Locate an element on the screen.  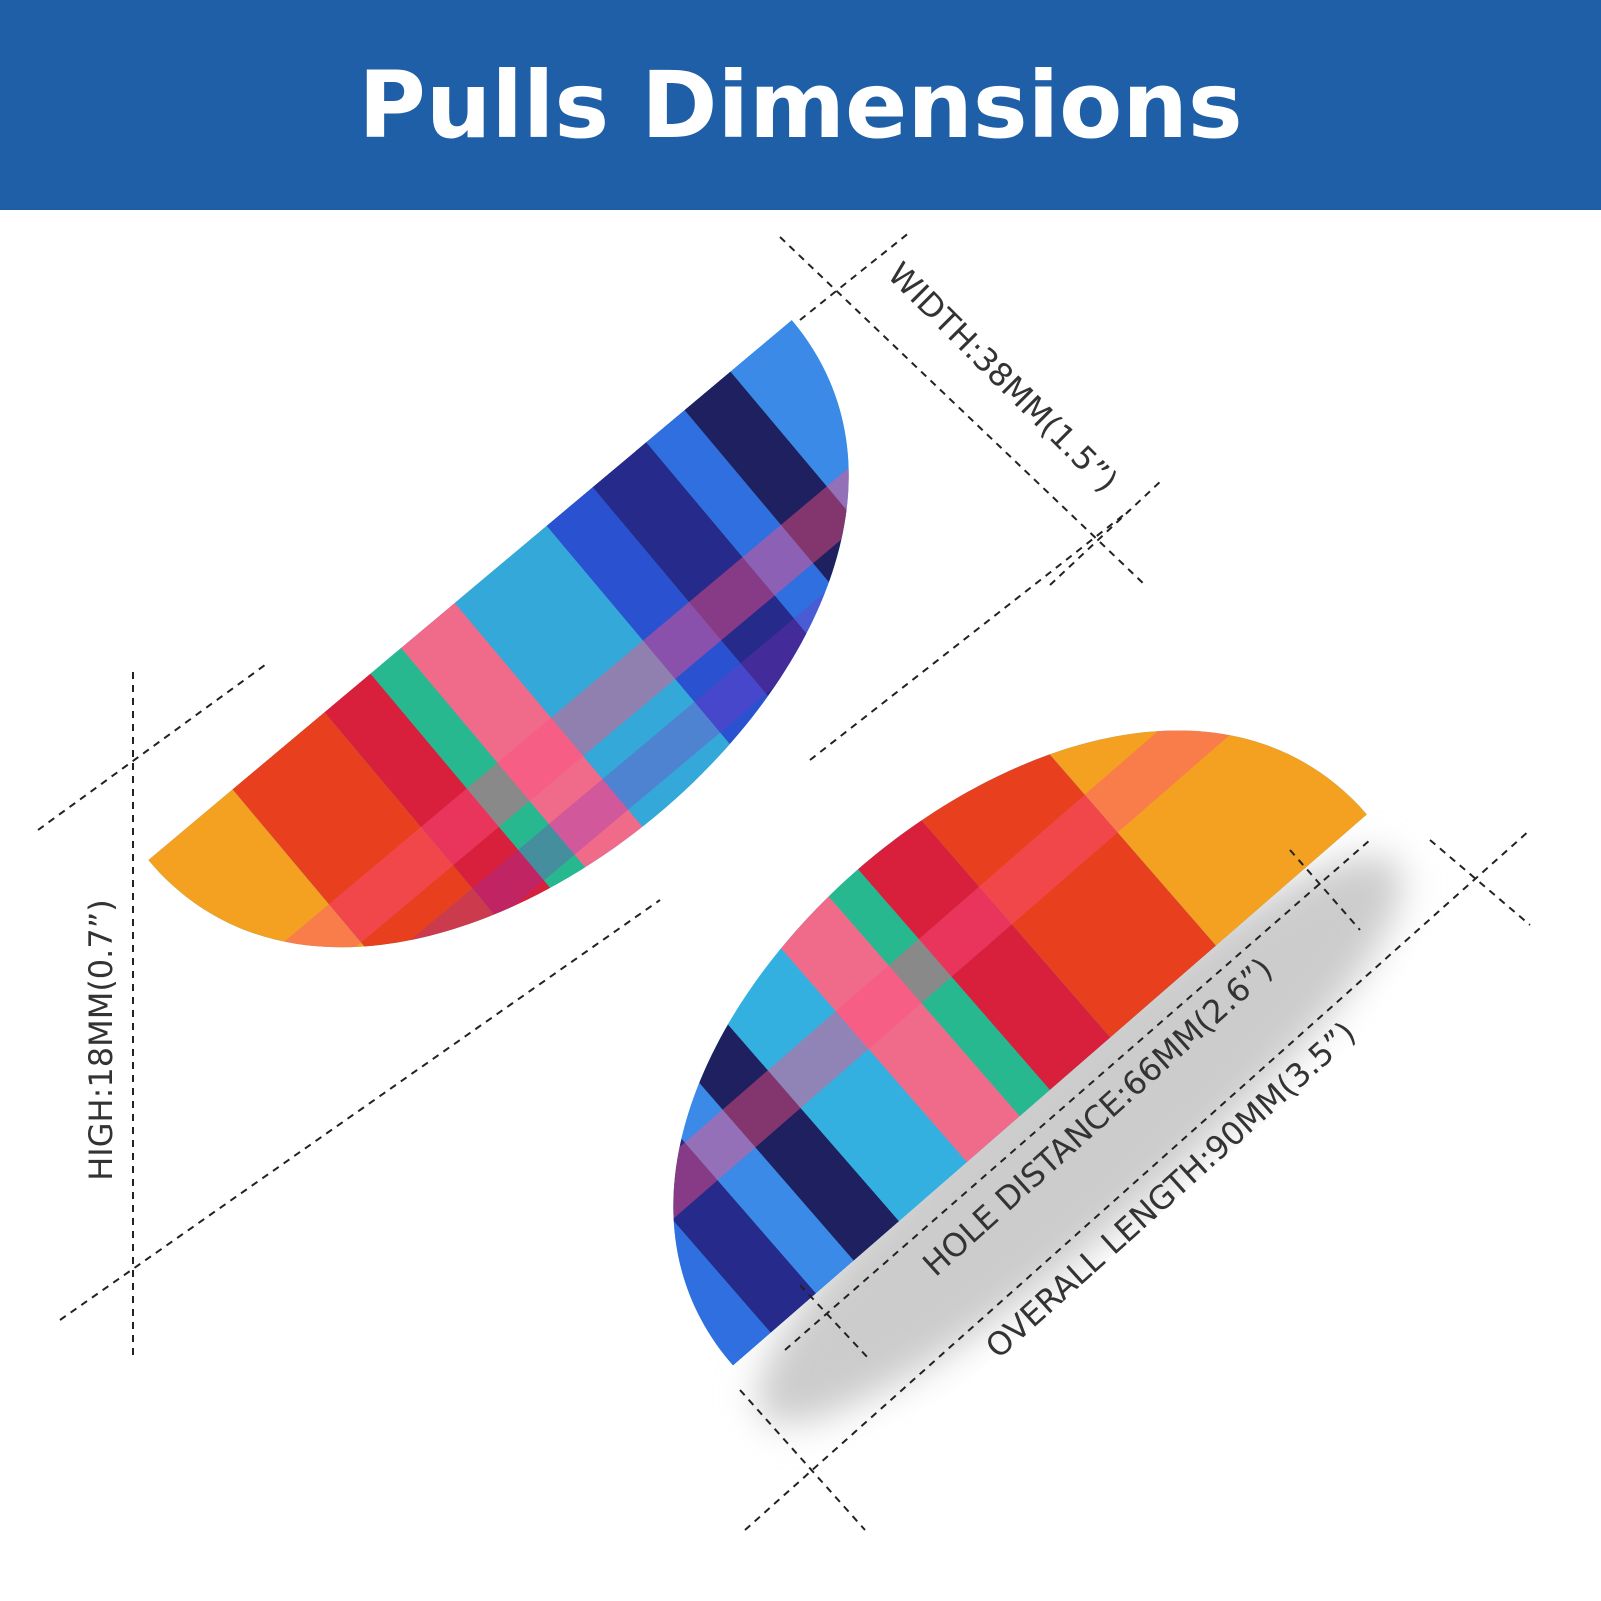
title: Pulls Dimensions is located at coordinates (800, 105).